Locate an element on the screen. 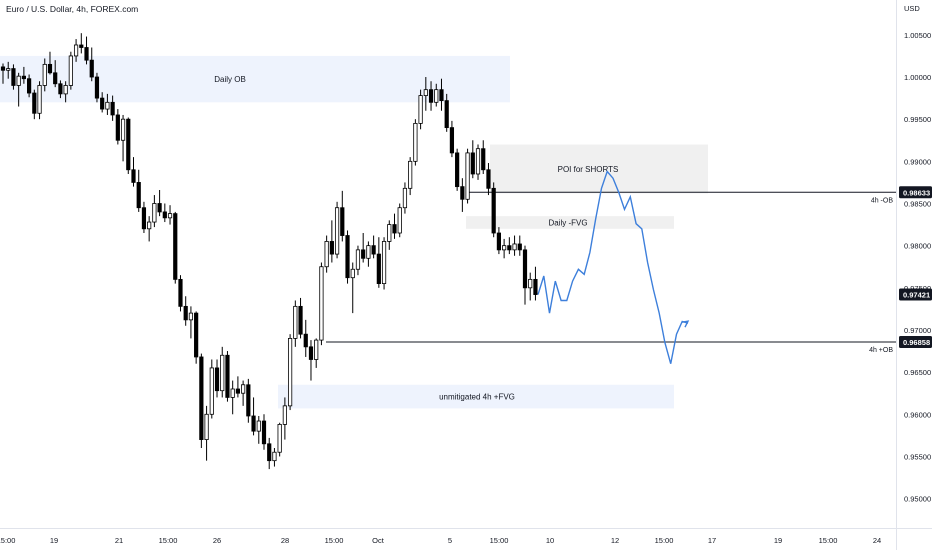 This screenshot has width=932, height=550. time-tick-label: Oct is located at coordinates (378, 540).